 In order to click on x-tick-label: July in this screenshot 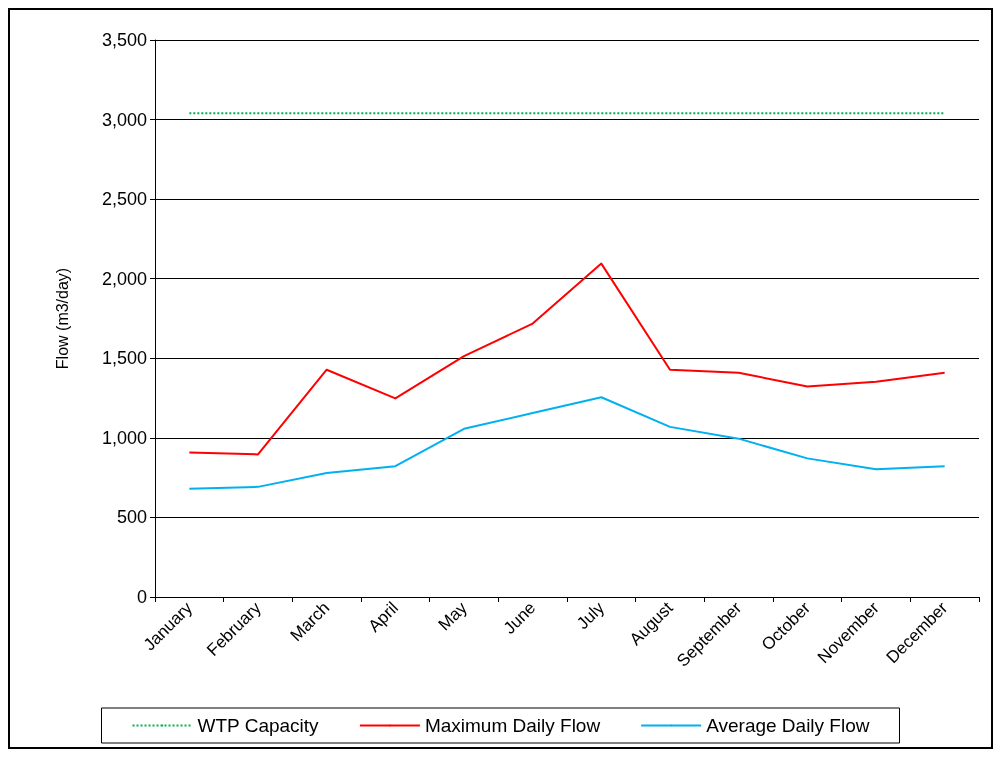, I will do `click(591, 615)`.